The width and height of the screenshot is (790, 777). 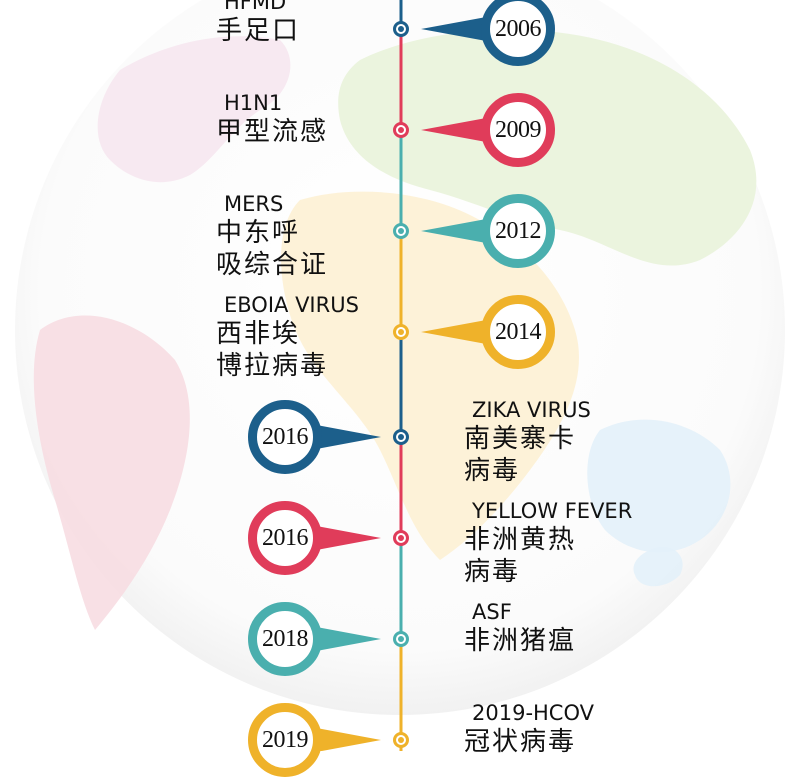 What do you see at coordinates (520, 540) in the screenshot?
I see `event-chinese-name: 非洲黄热` at bounding box center [520, 540].